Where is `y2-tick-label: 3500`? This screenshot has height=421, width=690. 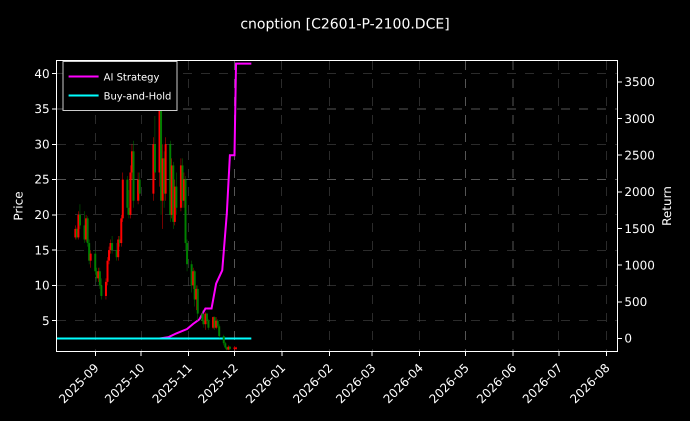 y2-tick-label: 3500 is located at coordinates (639, 82).